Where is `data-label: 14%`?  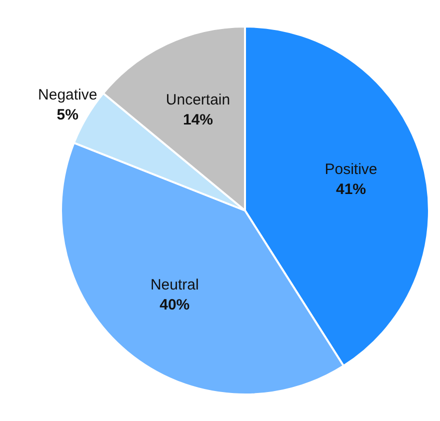
data-label: 14% is located at coordinates (198, 120).